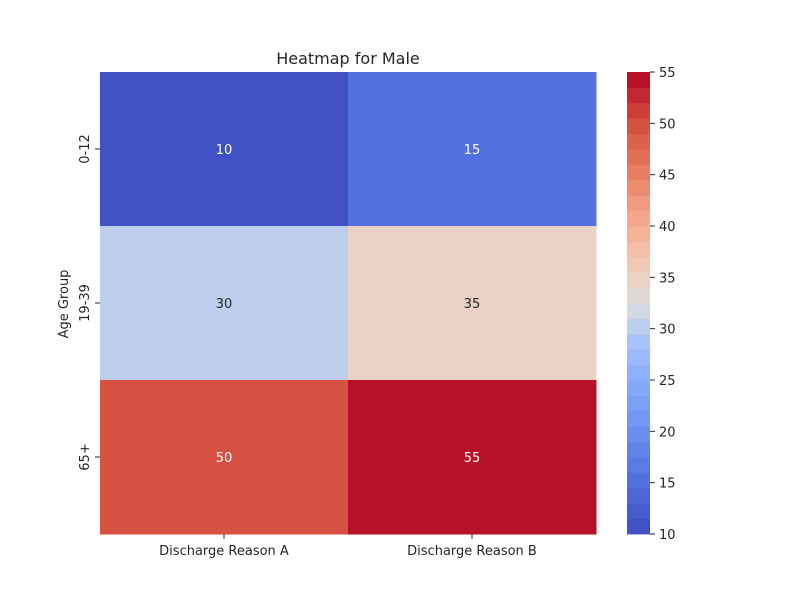 This screenshot has height=600, width=800. Describe the element at coordinates (85, 456) in the screenshot. I see `y-tick-label: 65+` at that location.